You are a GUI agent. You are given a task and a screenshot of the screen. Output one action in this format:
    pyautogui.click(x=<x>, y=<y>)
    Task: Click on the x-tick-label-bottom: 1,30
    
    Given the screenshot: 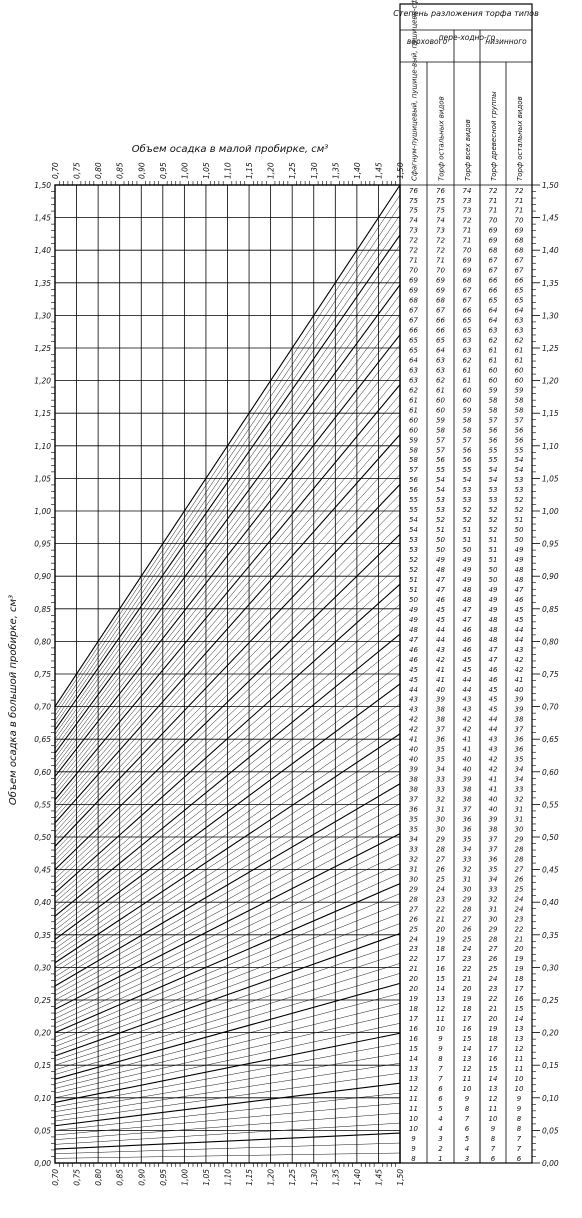 What is the action you would take?
    pyautogui.click(x=314, y=1177)
    